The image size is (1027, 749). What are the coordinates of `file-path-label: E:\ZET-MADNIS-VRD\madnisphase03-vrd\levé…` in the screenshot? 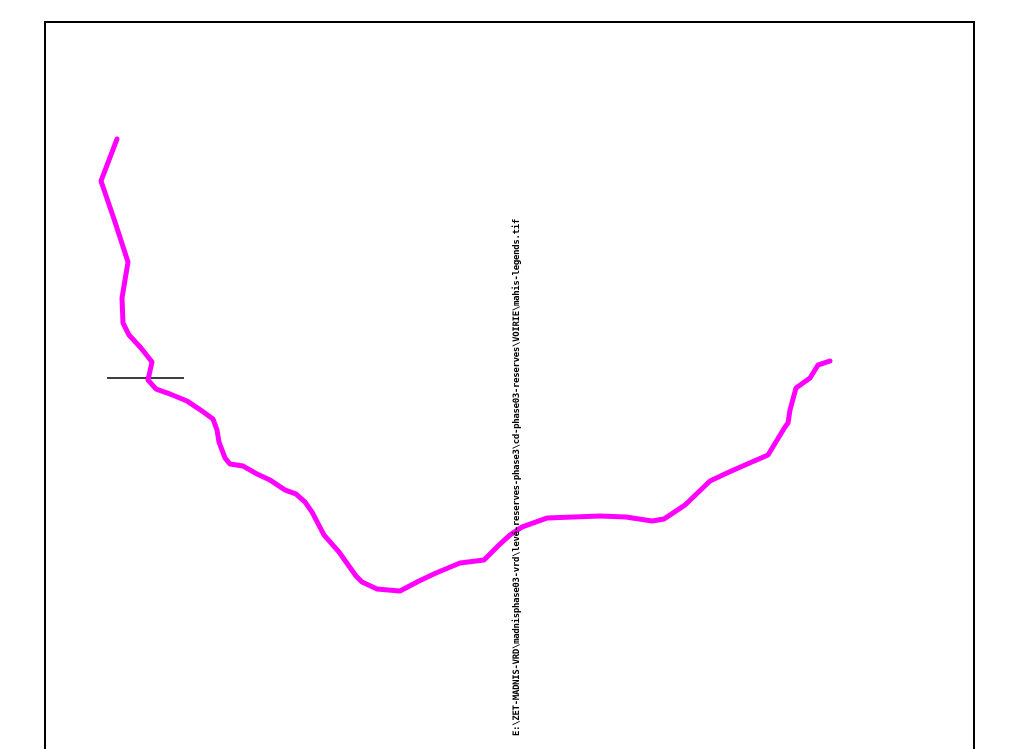 It's located at (516, 477).